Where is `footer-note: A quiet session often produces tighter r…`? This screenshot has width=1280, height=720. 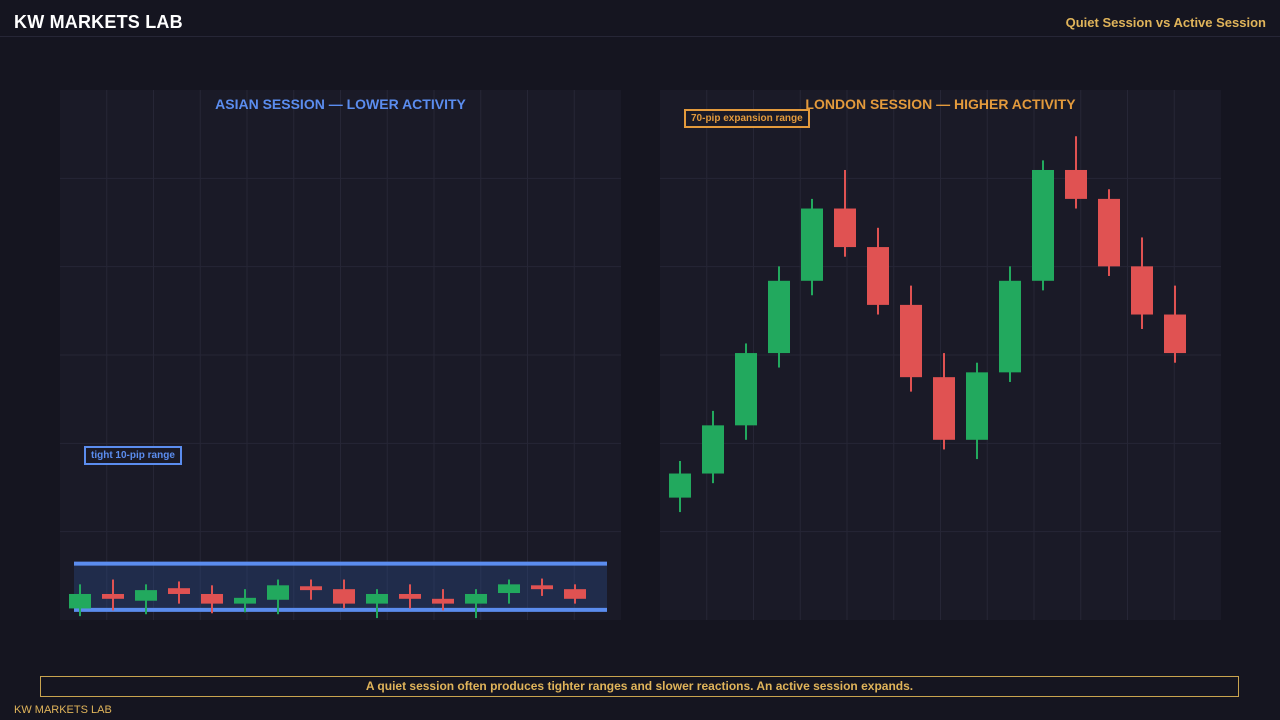
footer-note: A quiet session often produces tighter r… is located at coordinates (639, 686).